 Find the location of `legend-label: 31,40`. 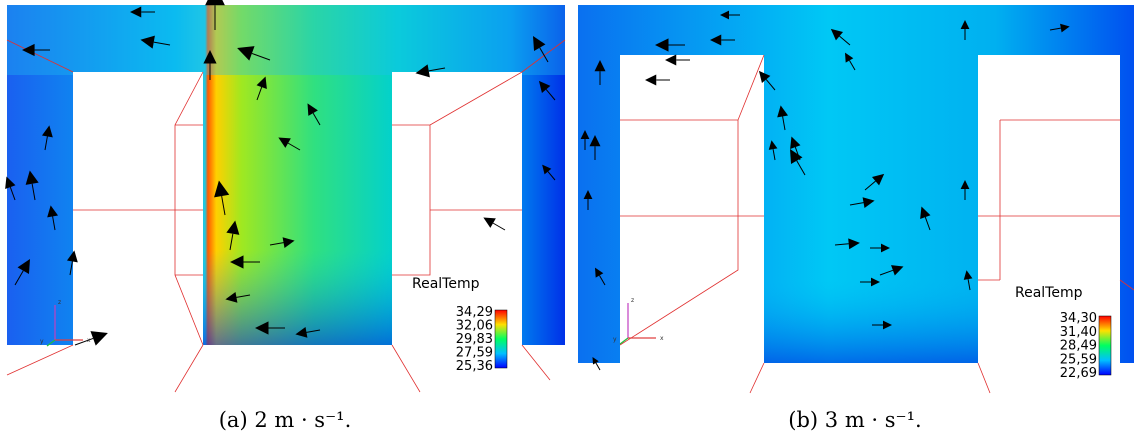

legend-label: 31,40 is located at coordinates (1078, 332).